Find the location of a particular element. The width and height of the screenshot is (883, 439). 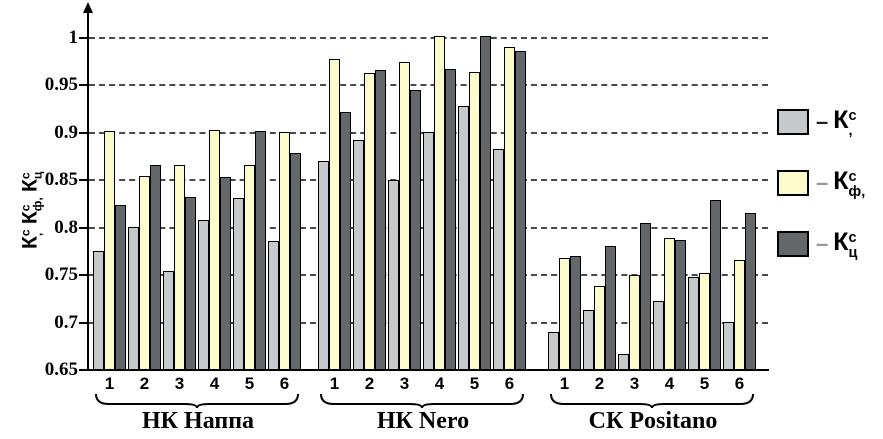

y-tick-label: 0.8 is located at coordinates (66, 227).